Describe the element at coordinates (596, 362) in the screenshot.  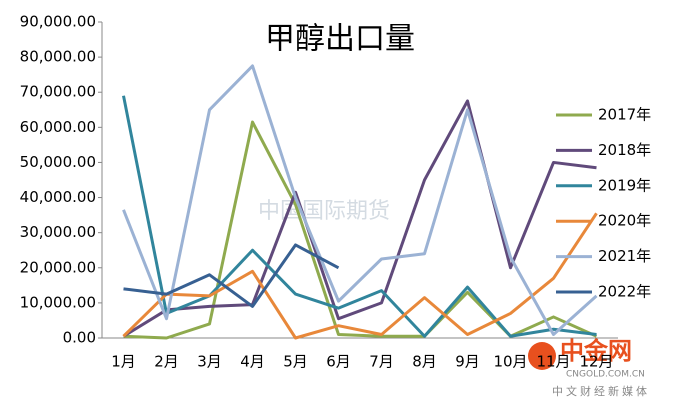
I see `x-tick-label: 12月` at that location.